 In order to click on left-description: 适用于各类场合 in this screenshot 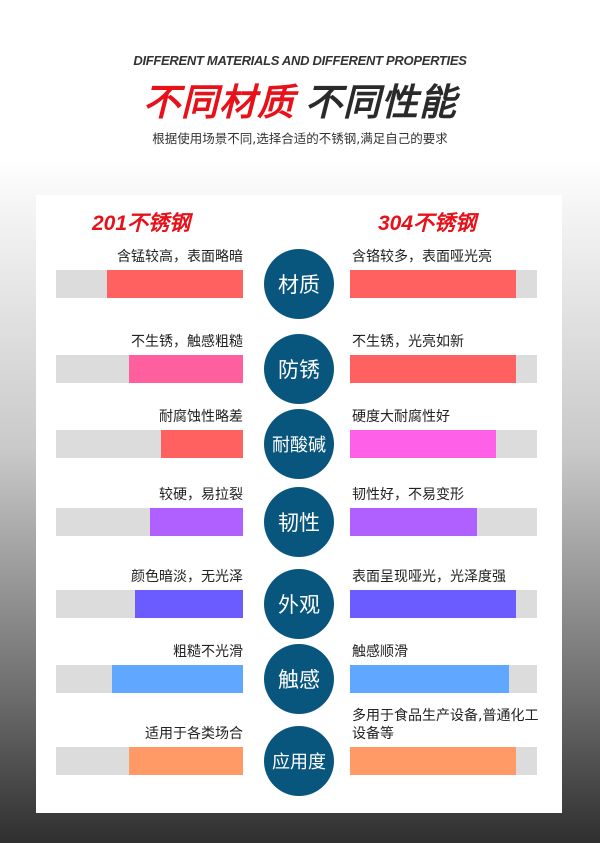, I will do `click(194, 734)`.